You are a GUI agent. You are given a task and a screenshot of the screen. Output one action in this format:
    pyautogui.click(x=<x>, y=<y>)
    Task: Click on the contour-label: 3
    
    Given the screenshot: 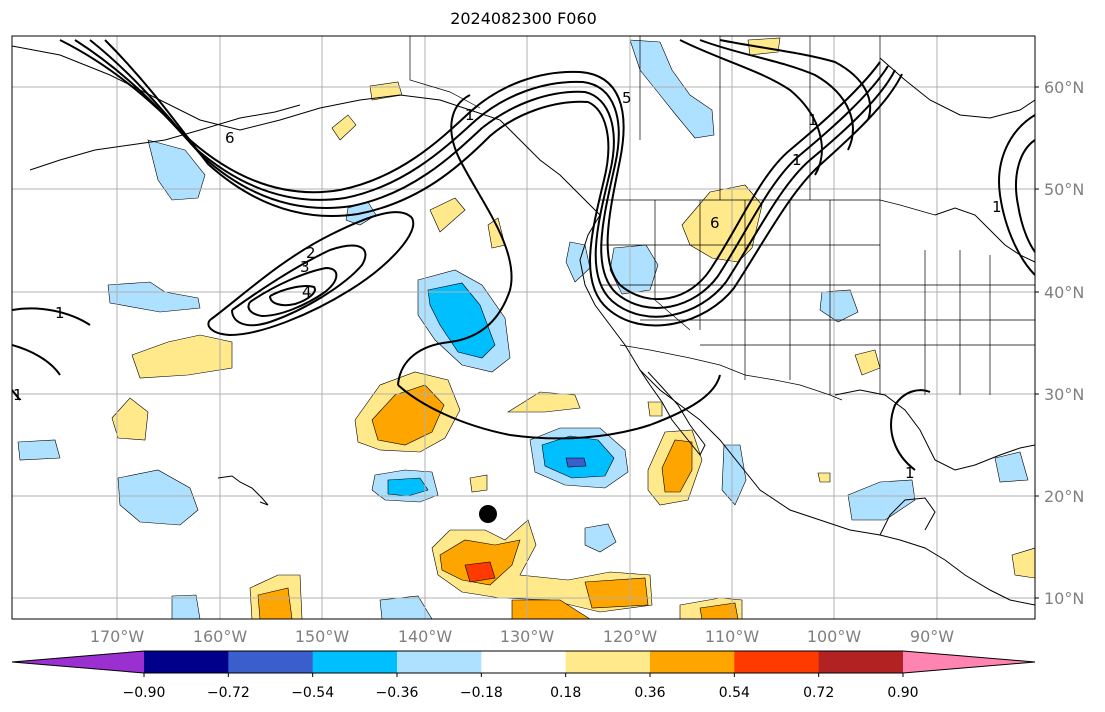 What is the action you would take?
    pyautogui.click(x=305, y=267)
    